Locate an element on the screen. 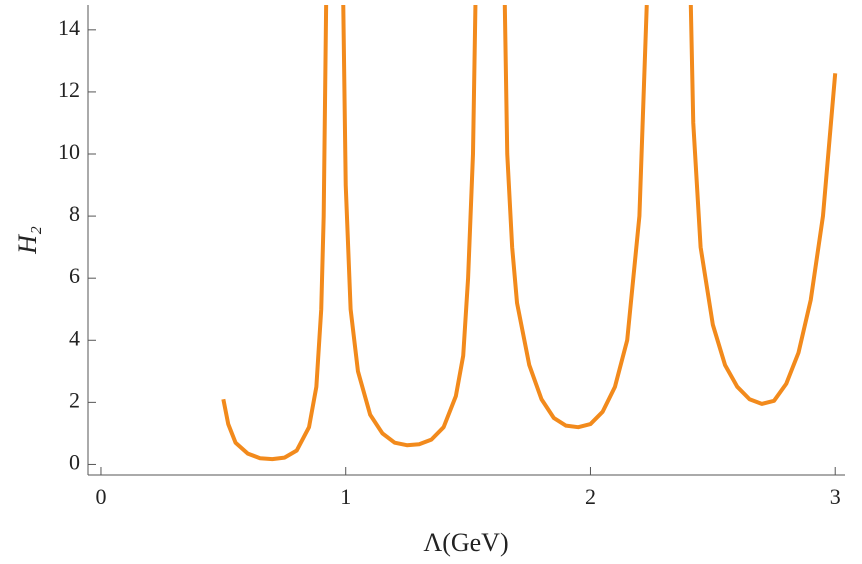  y-tick-label: 14 is located at coordinates (69, 27).